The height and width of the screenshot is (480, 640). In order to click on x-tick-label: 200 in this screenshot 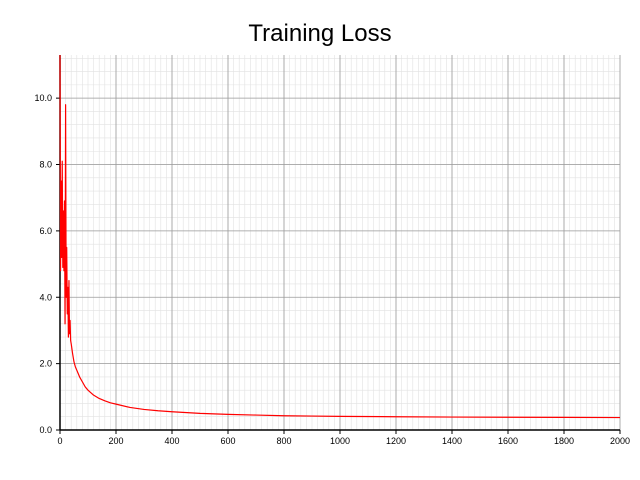, I will do `click(115, 441)`.